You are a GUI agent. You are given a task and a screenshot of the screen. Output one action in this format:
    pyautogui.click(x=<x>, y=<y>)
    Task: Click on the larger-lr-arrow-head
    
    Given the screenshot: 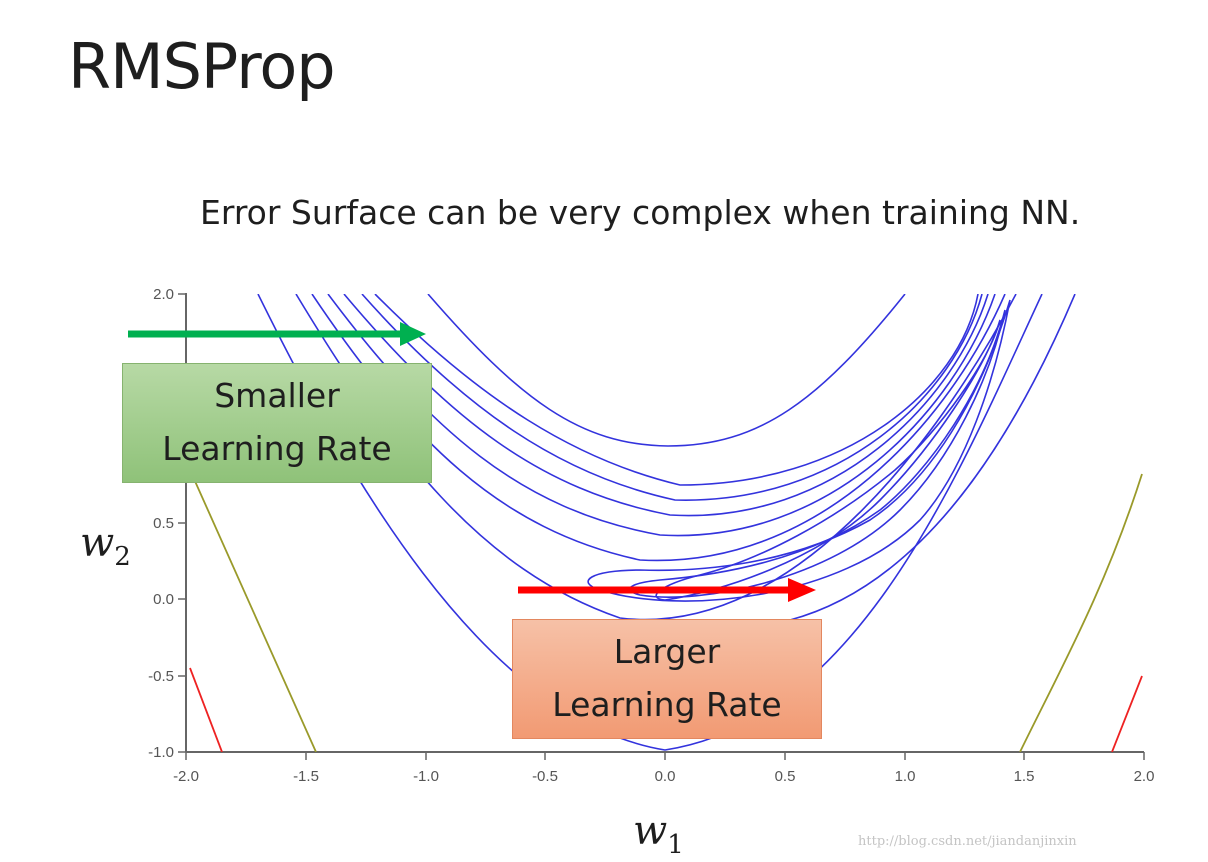 What is the action you would take?
    pyautogui.click(x=802, y=590)
    